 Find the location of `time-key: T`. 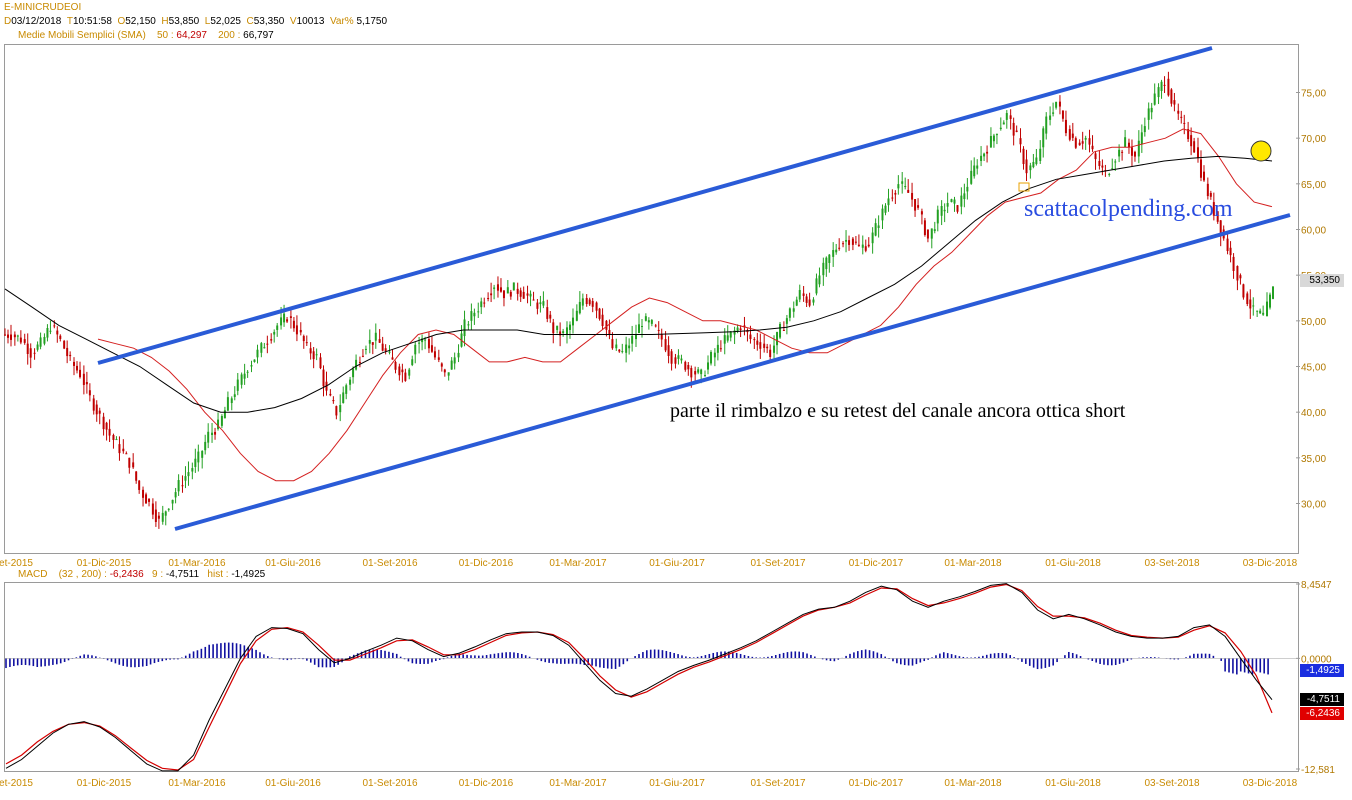

time-key: T is located at coordinates (69, 21).